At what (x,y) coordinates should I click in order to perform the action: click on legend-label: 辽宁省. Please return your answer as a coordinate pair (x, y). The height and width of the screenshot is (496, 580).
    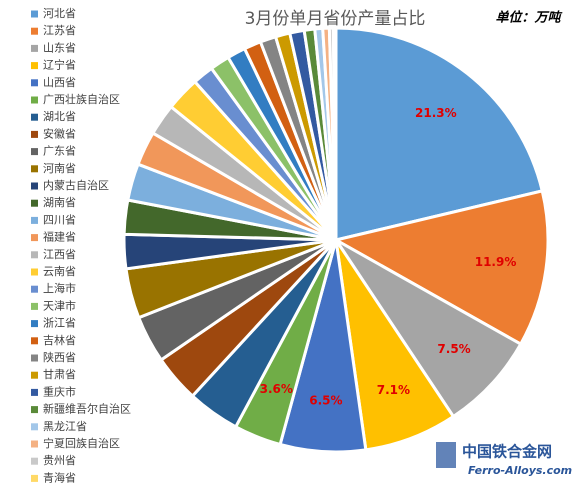
    Looking at the image, I should click on (59, 65).